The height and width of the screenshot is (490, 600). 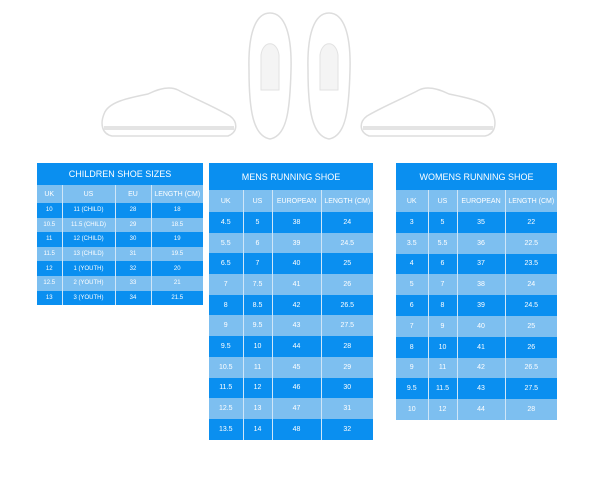 What do you see at coordinates (120, 283) in the screenshot?
I see `table-row: 12.5 2 (YOUTH) 33 21` at bounding box center [120, 283].